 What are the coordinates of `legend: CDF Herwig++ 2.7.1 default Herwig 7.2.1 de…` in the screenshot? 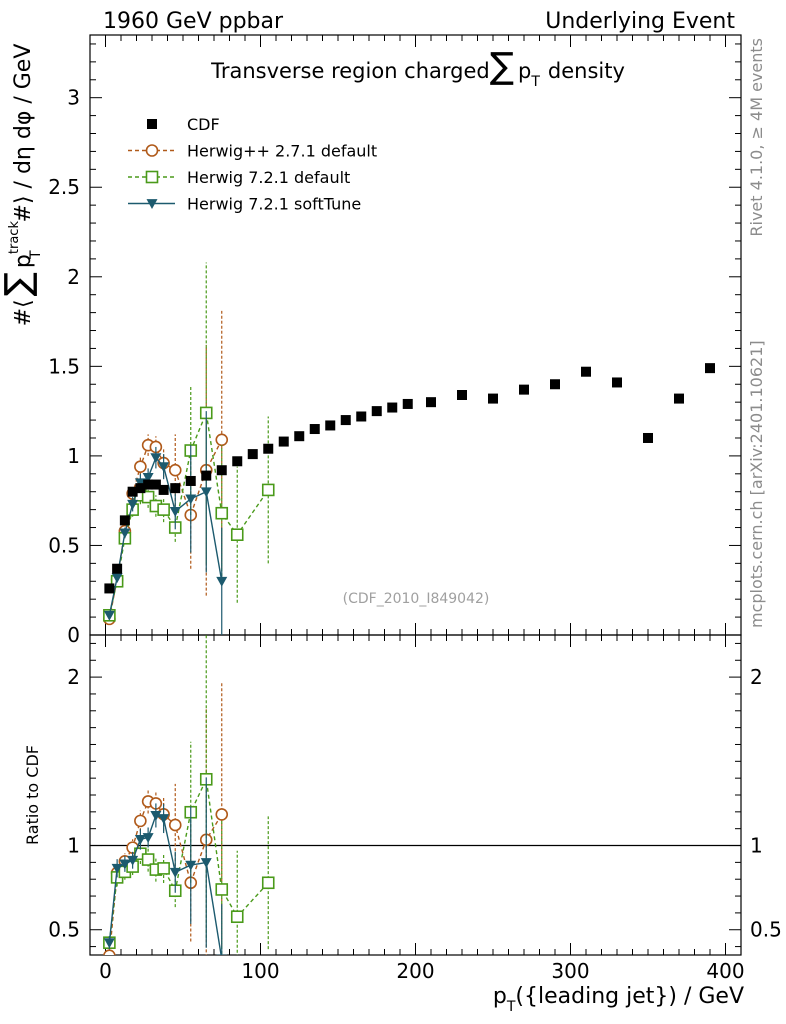 It's located at (252, 164).